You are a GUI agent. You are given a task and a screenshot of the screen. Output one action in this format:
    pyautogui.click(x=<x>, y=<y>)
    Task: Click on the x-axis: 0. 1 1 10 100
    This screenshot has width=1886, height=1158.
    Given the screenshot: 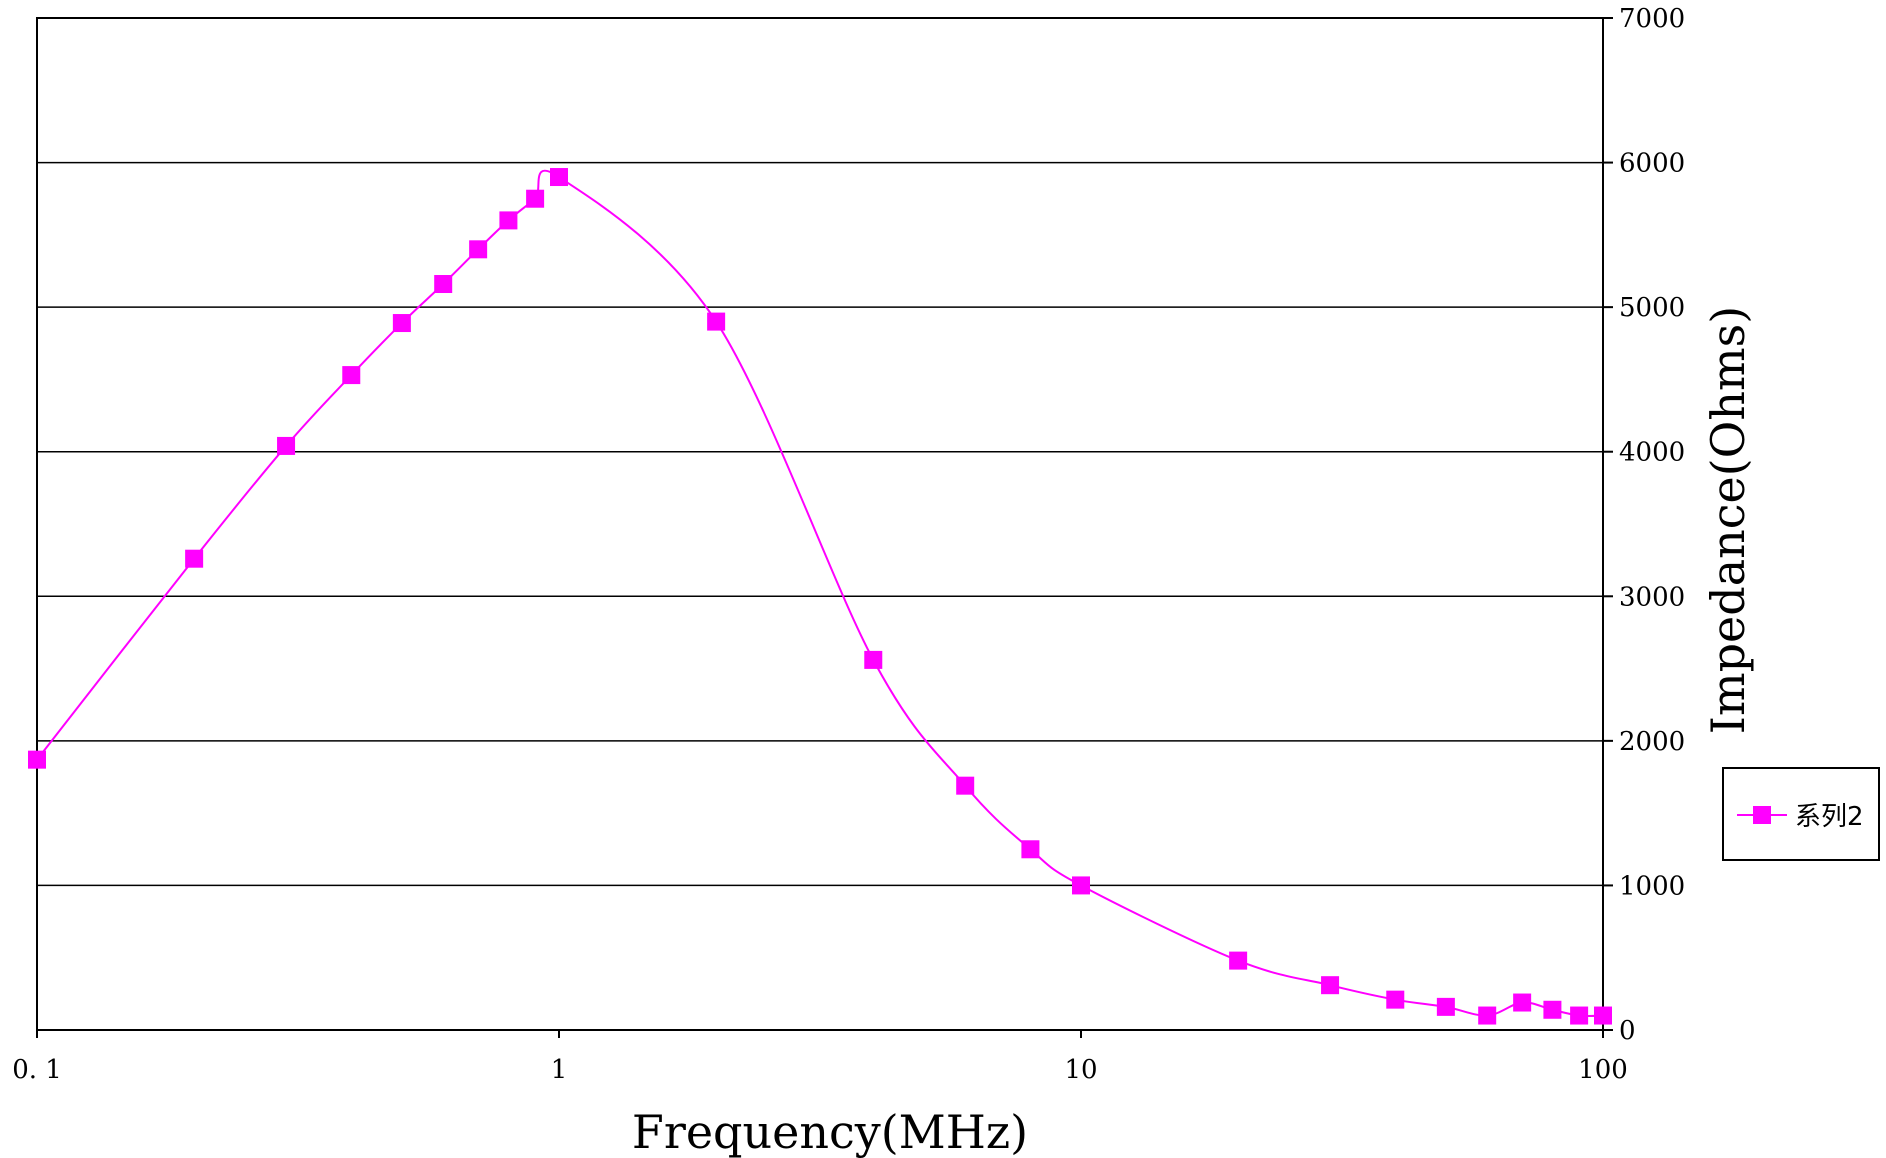 What is the action you would take?
    pyautogui.click(x=820, y=1057)
    